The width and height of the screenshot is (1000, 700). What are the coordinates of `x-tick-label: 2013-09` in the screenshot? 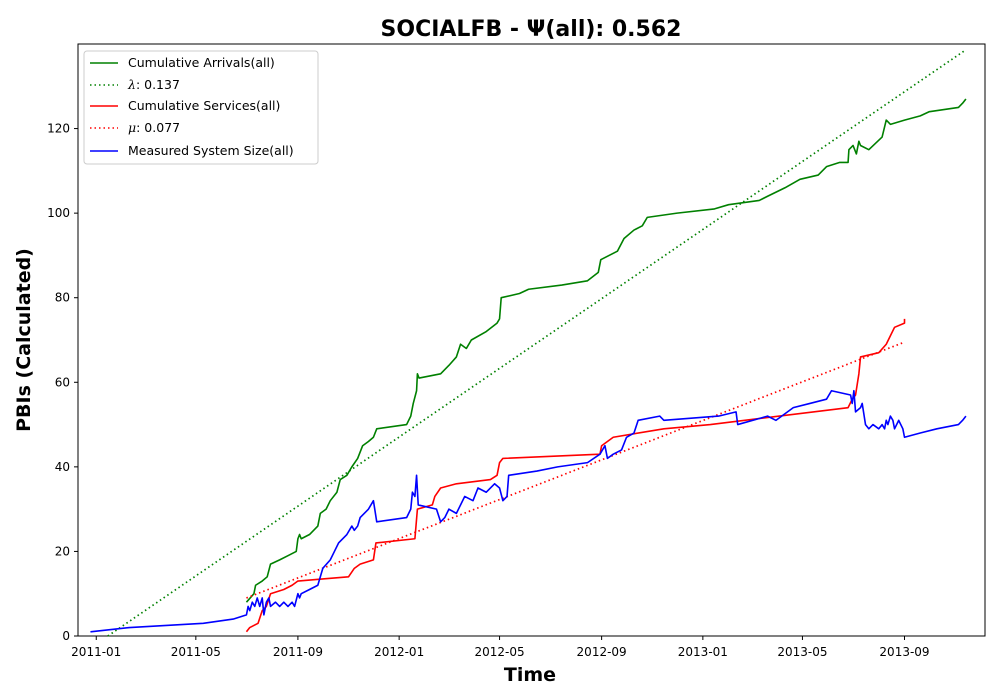 It's located at (904, 652).